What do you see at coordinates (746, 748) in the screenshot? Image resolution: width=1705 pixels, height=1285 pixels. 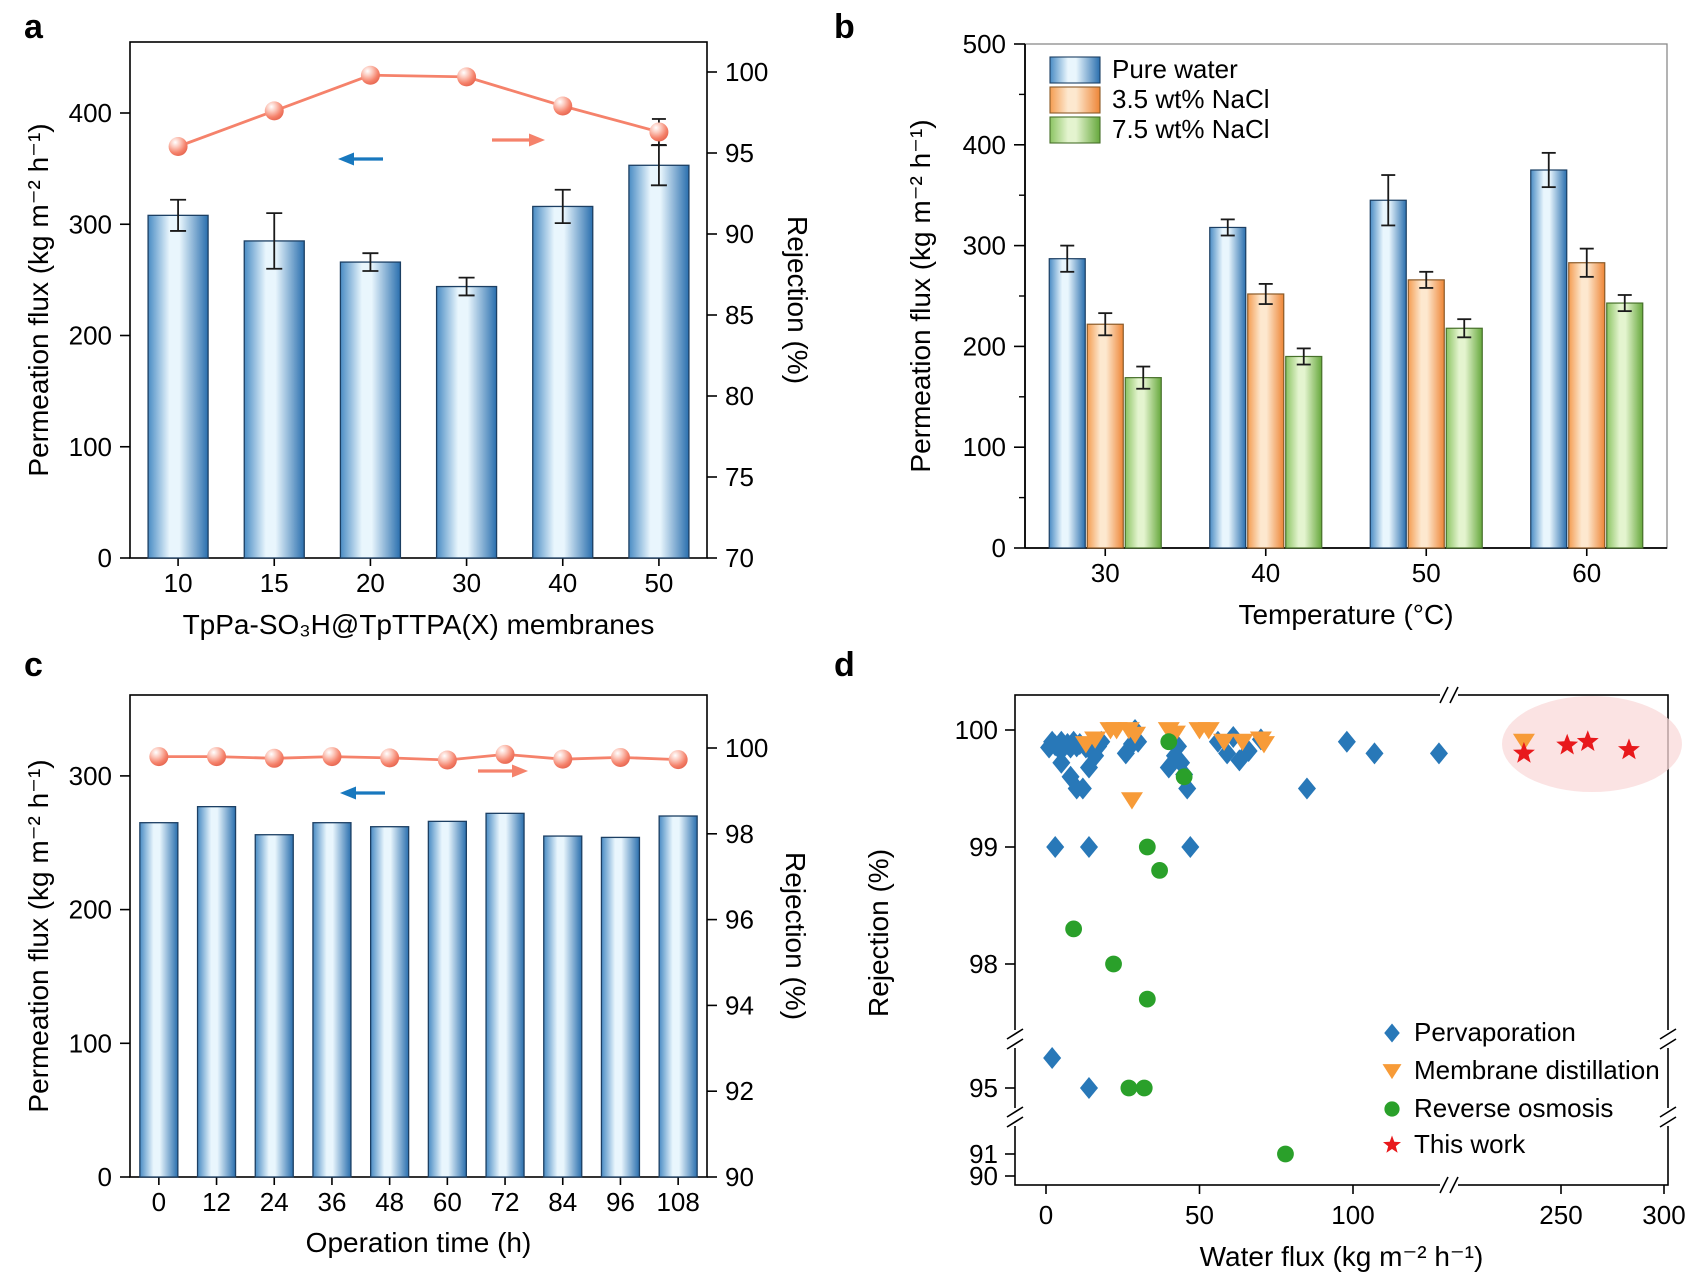 I see `y2-tick-label: 100` at bounding box center [746, 748].